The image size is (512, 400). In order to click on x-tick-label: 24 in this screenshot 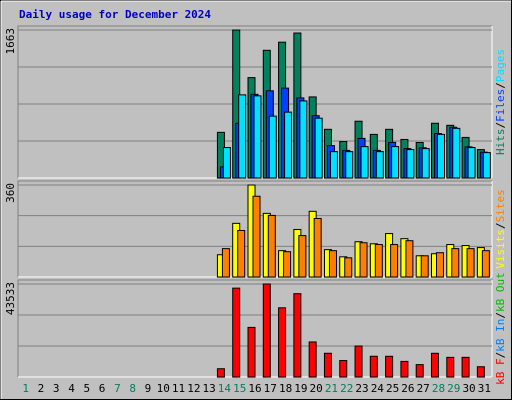, I will do `click(378, 388)`.